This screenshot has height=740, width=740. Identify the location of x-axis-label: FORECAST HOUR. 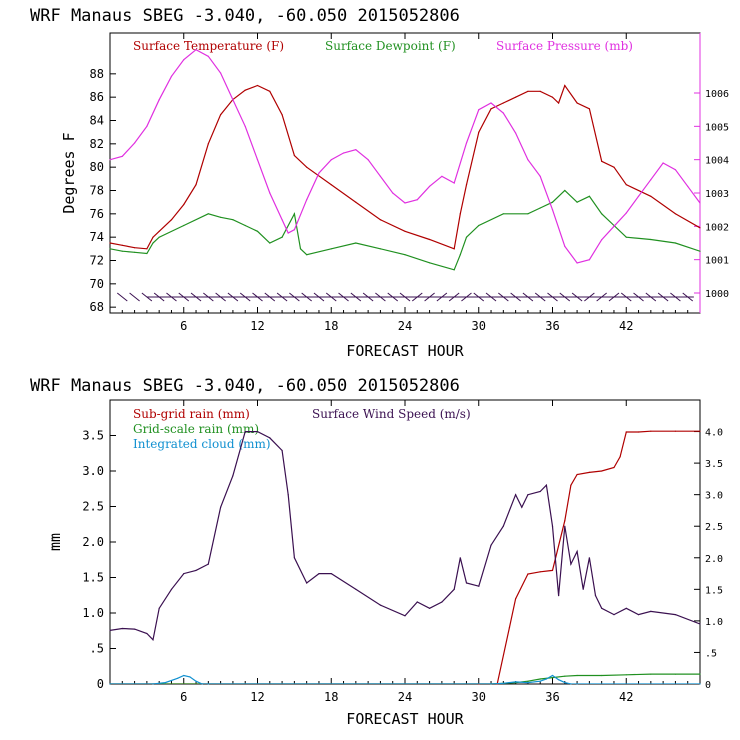
(405, 351).